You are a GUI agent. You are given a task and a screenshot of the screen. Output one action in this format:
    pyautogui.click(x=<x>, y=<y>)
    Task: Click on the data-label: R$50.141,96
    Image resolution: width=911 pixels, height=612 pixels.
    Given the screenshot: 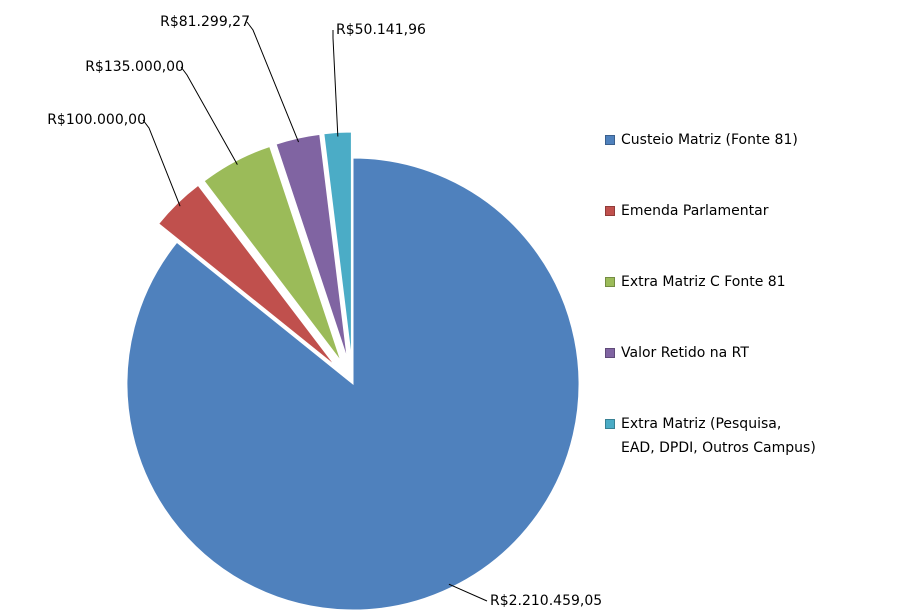 What is the action you would take?
    pyautogui.click(x=381, y=30)
    